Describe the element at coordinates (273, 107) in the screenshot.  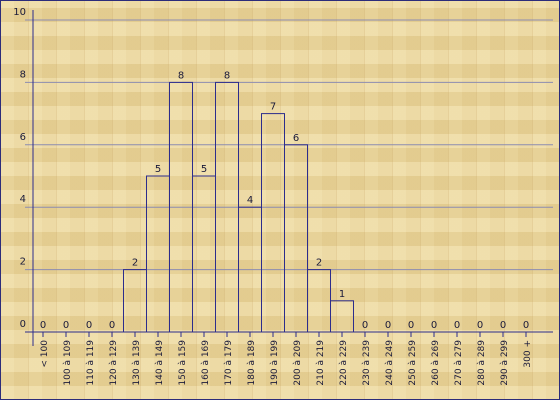
I see `value-label: 7` at that location.